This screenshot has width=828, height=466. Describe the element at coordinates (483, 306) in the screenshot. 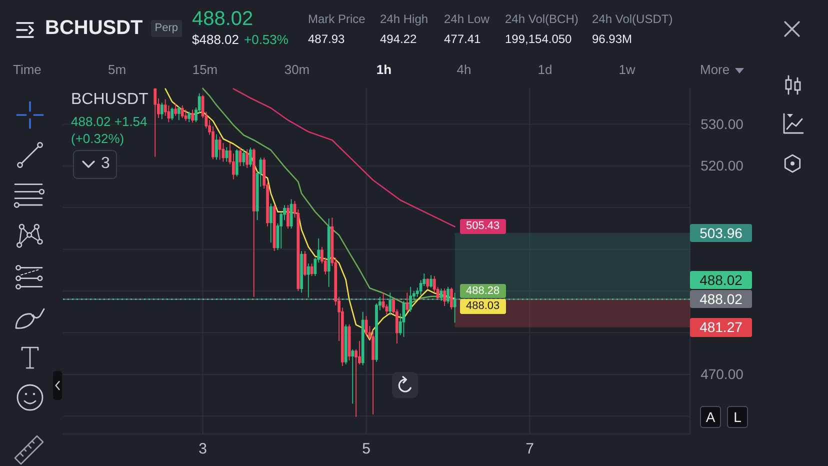

I see `data-label: 488.03` at that location.